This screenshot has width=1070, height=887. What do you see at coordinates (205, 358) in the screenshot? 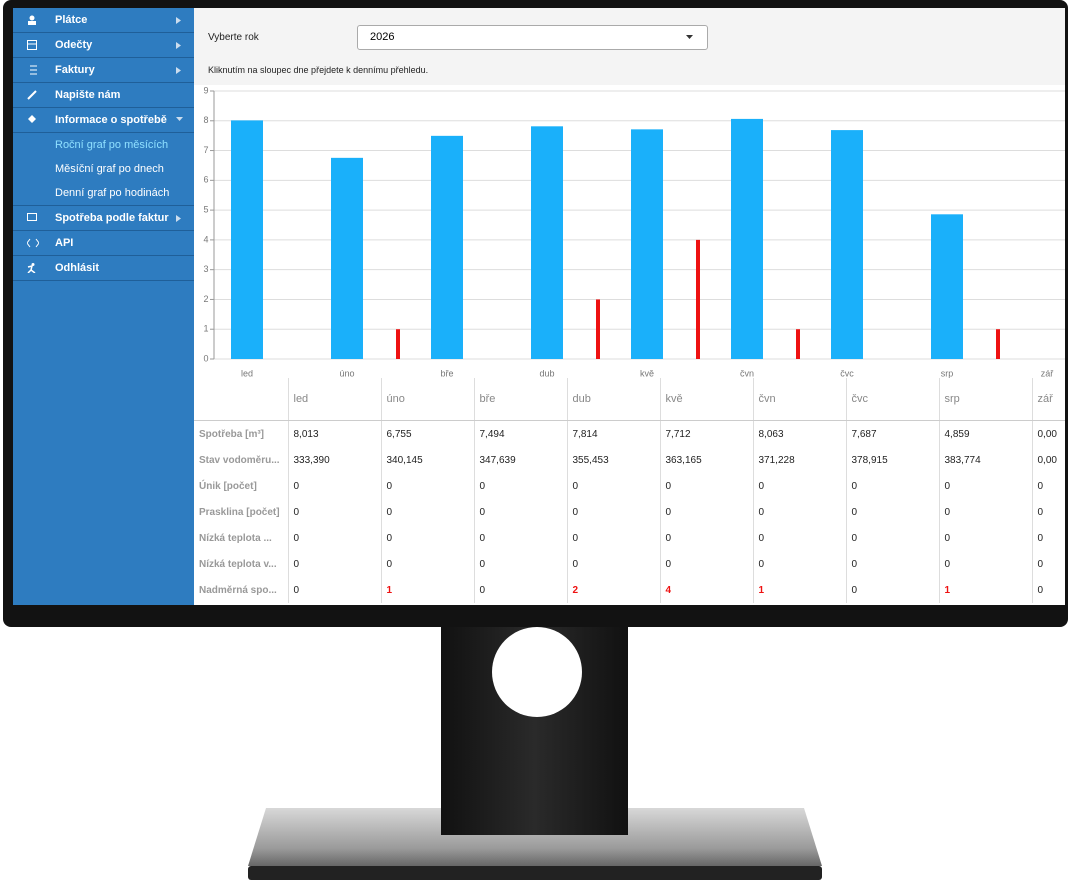
I see `y-tick-label: 0` at bounding box center [205, 358].